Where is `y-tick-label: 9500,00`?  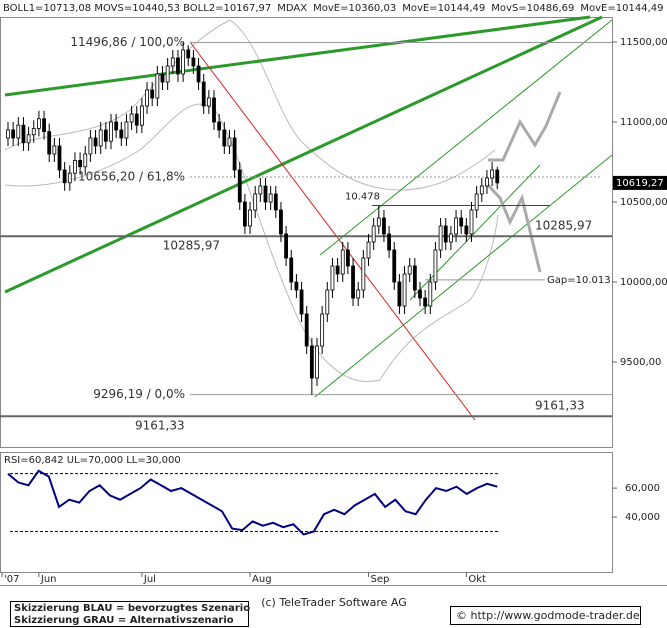
y-tick-label: 9500,00 is located at coordinates (640, 362).